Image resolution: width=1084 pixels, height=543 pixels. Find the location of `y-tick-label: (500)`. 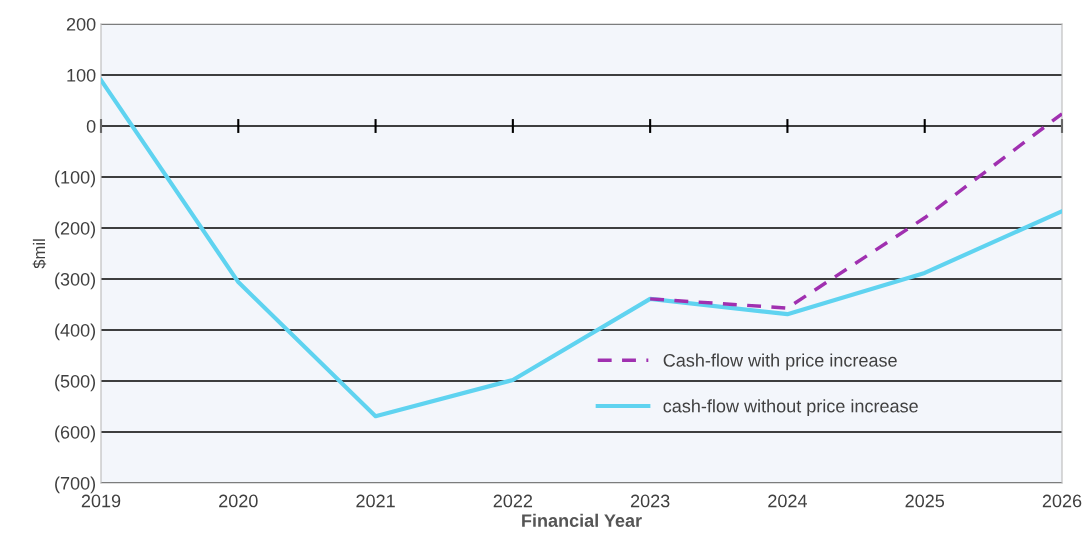

y-tick-label: (500) is located at coordinates (75, 383).